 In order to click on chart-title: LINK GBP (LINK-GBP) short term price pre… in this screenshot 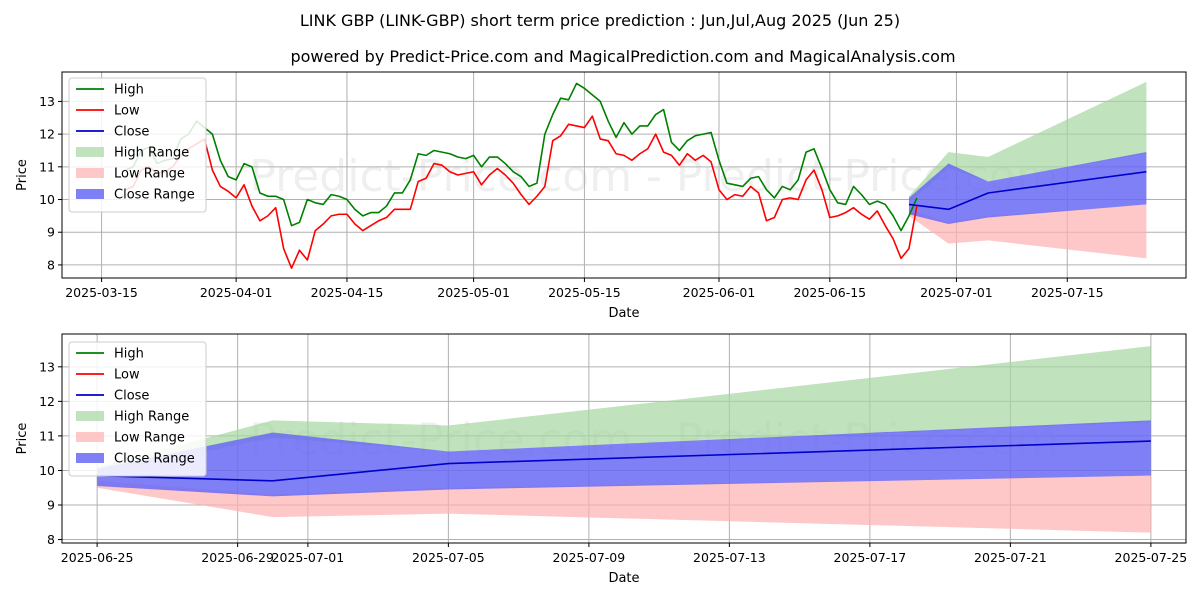, I will do `click(600, 20)`.